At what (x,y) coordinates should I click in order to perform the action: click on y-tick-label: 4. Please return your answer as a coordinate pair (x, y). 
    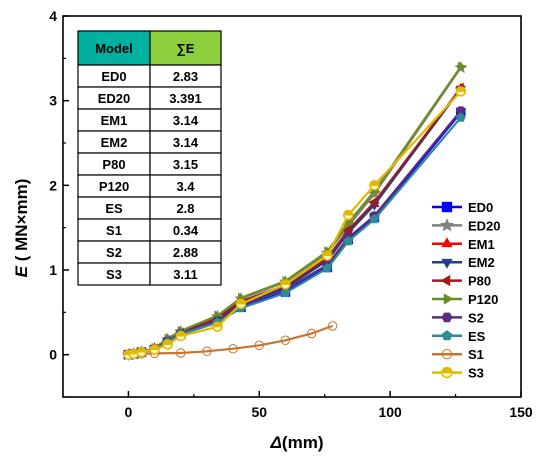
    Looking at the image, I should click on (53, 16).